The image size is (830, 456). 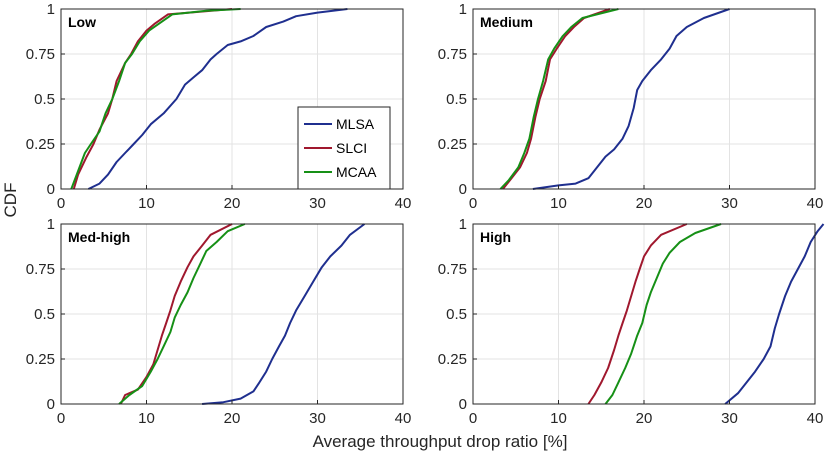 What do you see at coordinates (440, 441) in the screenshot?
I see `x-axis-label: Average throughput drop ratio [%]` at bounding box center [440, 441].